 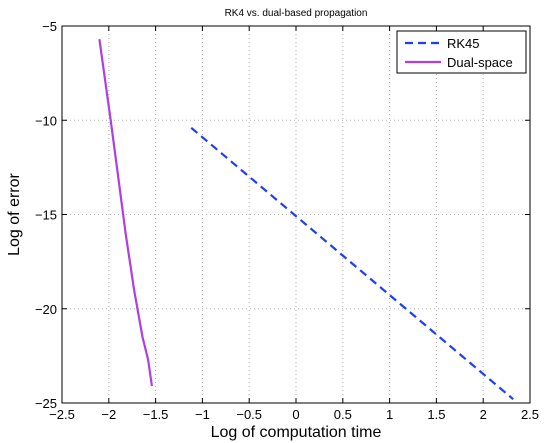 What do you see at coordinates (46, 403) in the screenshot?
I see `y-tick-label: −25` at bounding box center [46, 403].